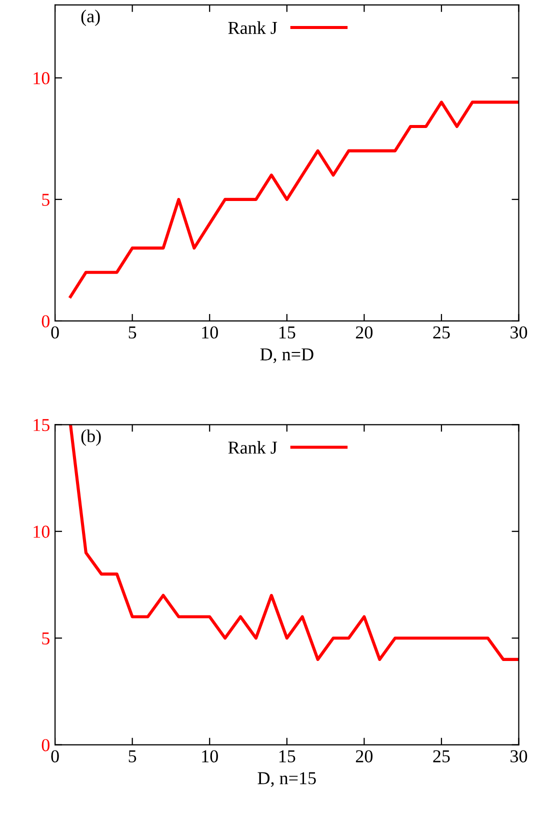  Describe the element at coordinates (91, 437) in the screenshot. I see `annotation: (b)` at that location.